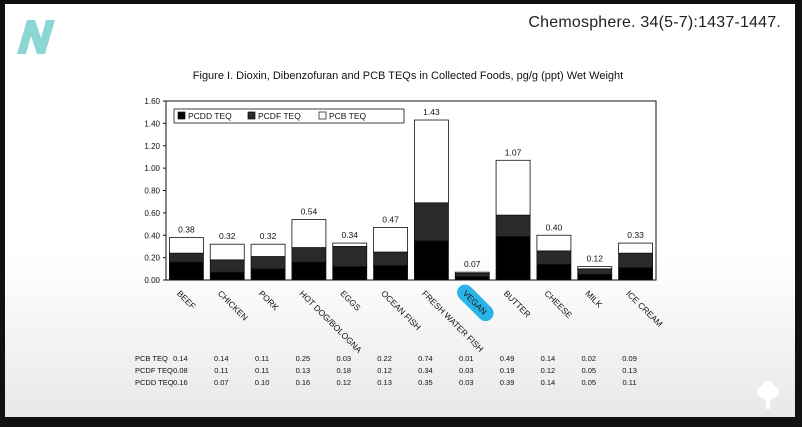  I want to click on x-tick-label: OCEAN FISH, so click(401, 310).